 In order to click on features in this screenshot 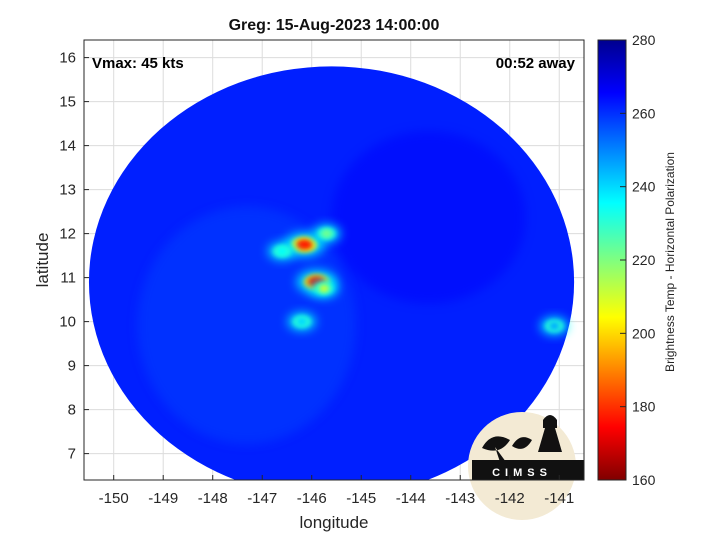, I will do `click(418, 279)`.